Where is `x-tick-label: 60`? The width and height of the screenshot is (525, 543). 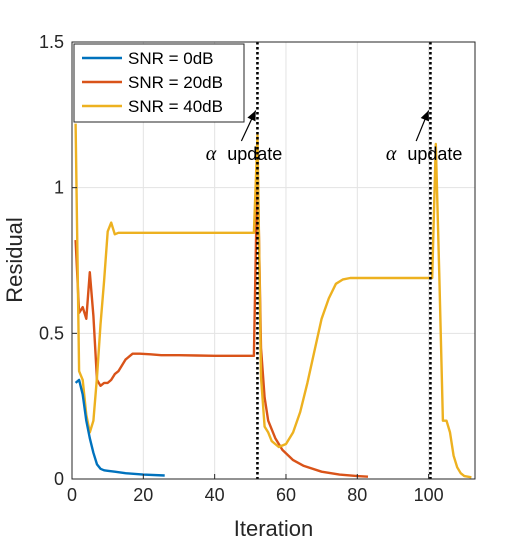
x-tick-label: 60 is located at coordinates (286, 495).